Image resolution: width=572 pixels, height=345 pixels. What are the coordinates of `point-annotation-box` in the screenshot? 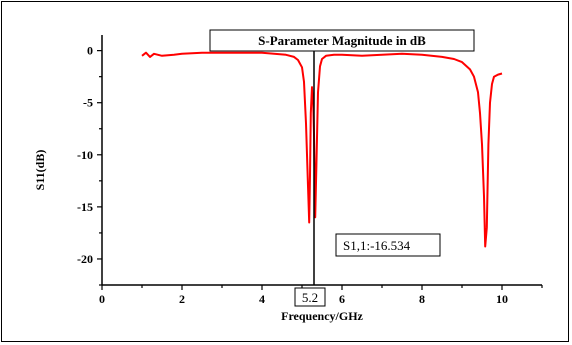 It's located at (388, 245).